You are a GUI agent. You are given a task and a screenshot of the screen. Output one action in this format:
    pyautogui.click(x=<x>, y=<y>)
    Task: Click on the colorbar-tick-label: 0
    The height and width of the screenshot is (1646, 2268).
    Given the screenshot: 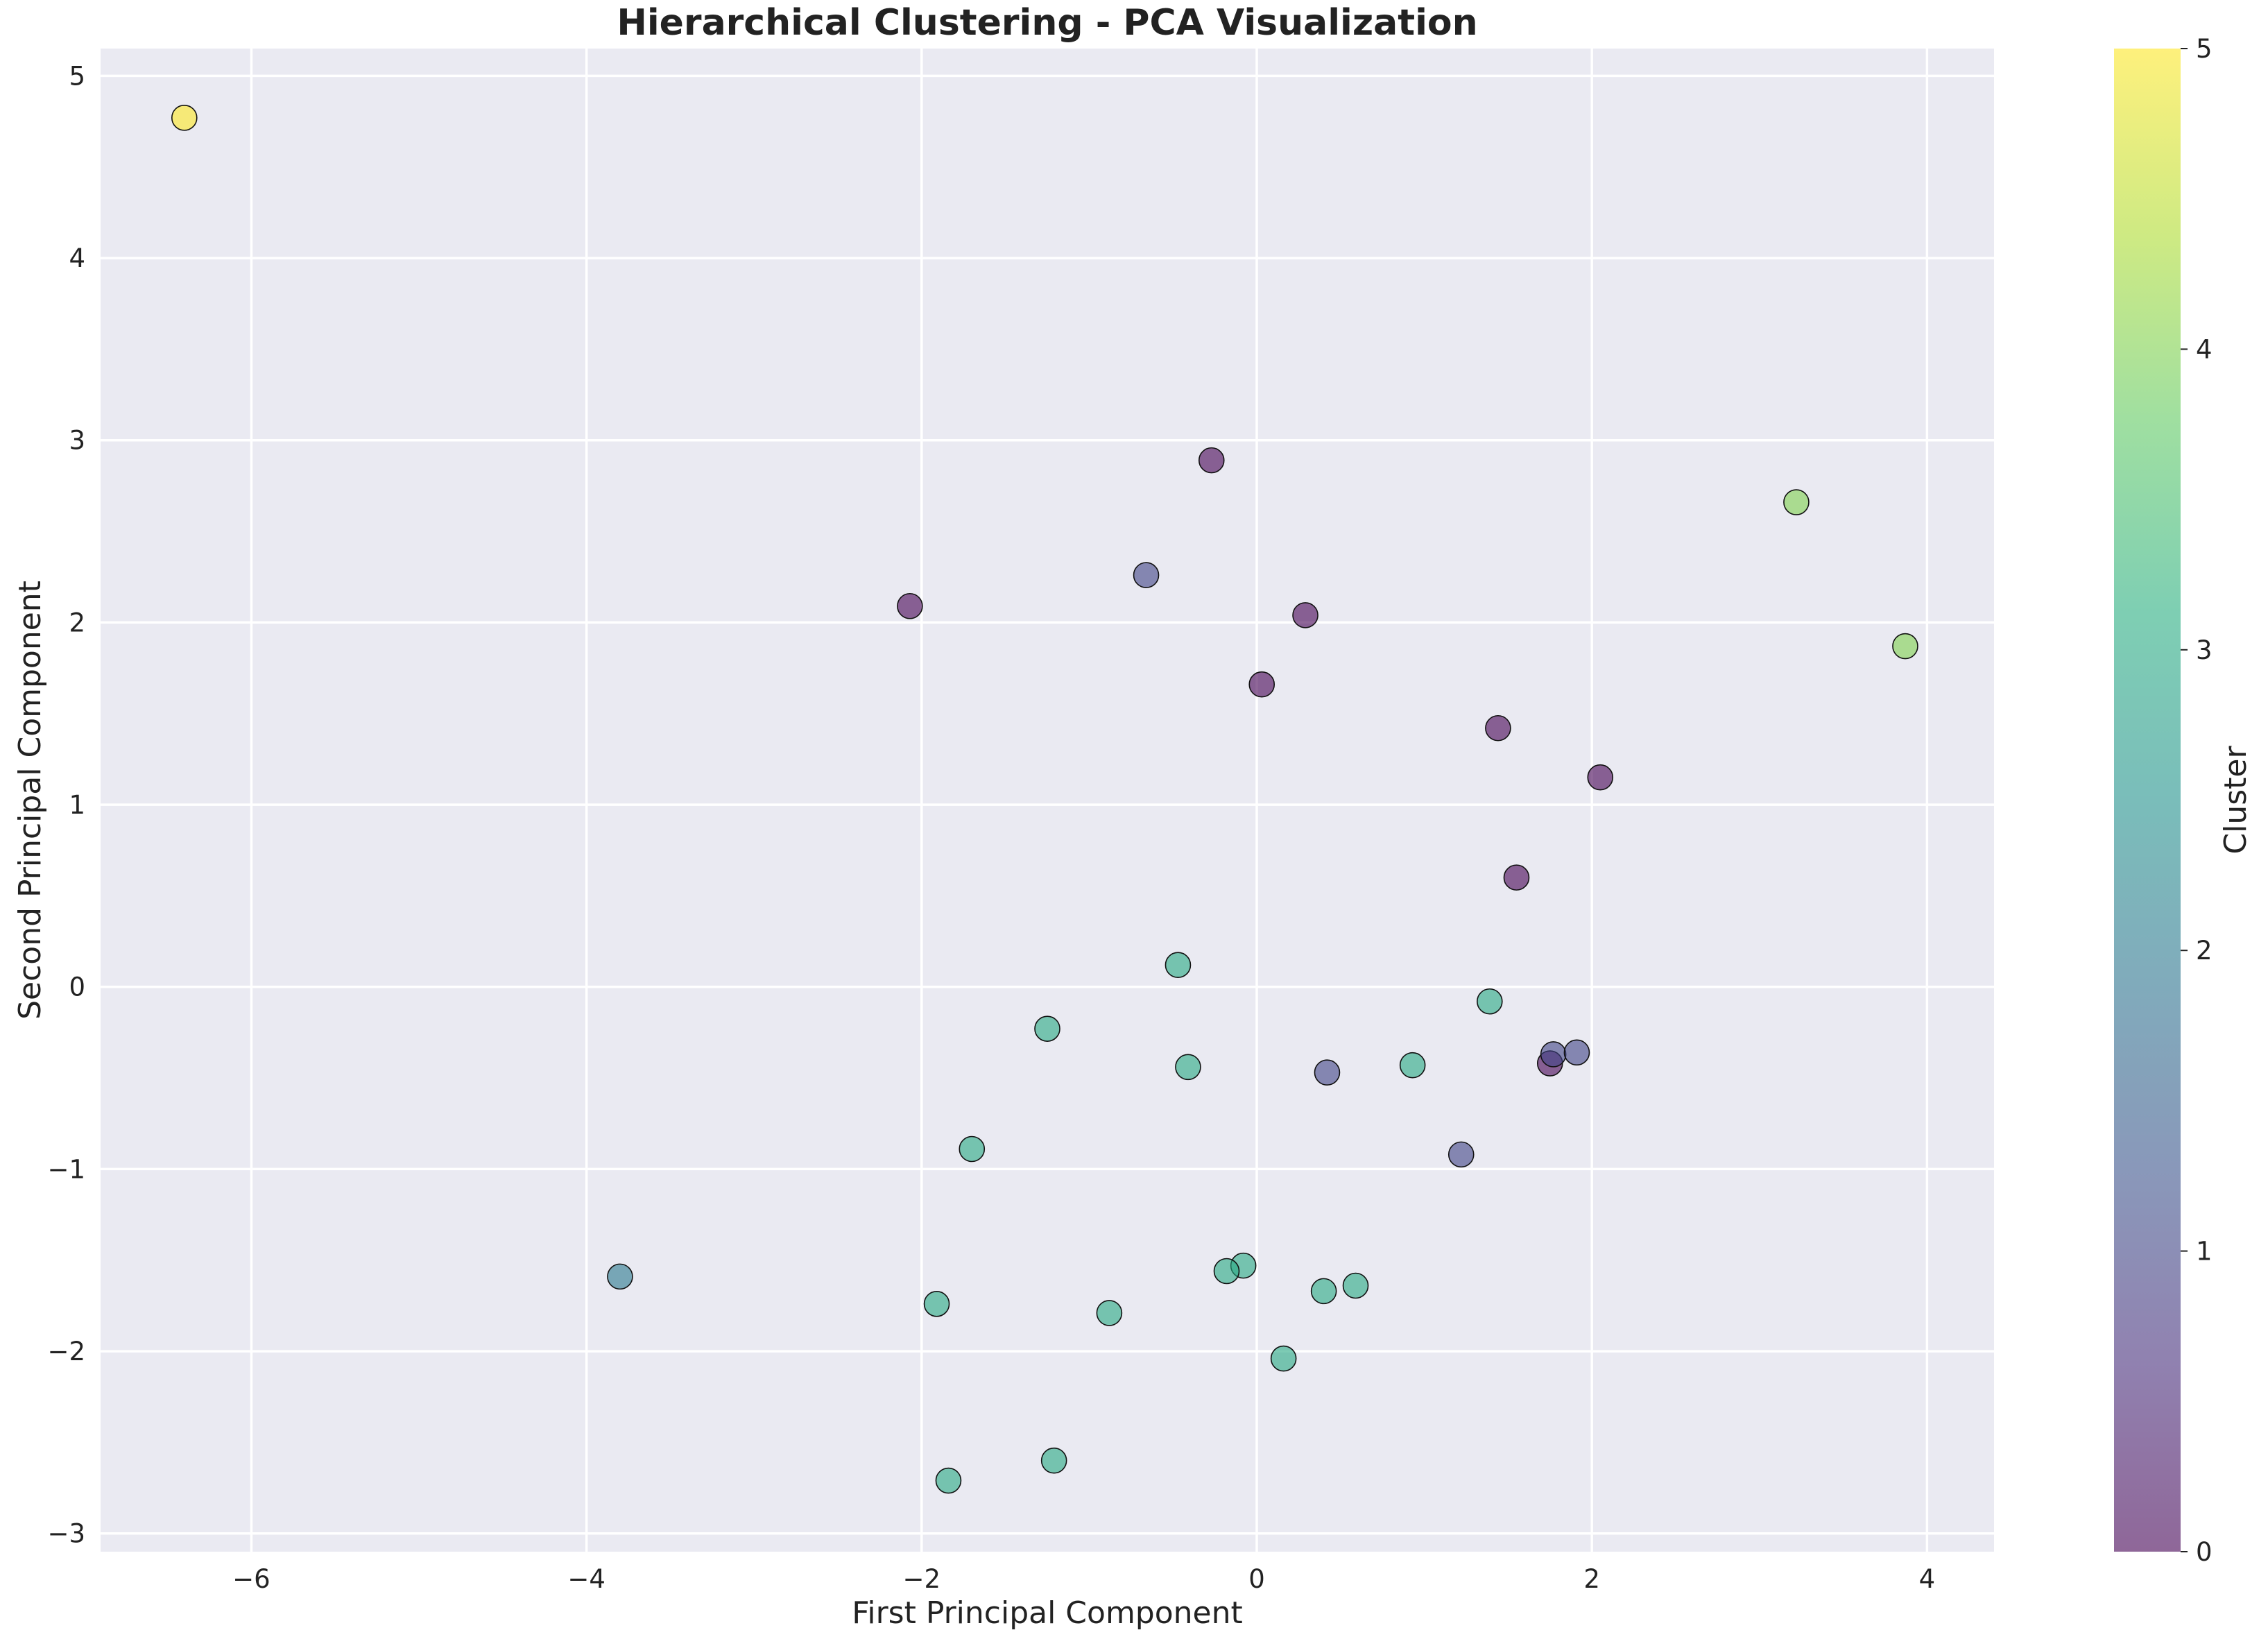 What is the action you would take?
    pyautogui.click(x=2205, y=1552)
    